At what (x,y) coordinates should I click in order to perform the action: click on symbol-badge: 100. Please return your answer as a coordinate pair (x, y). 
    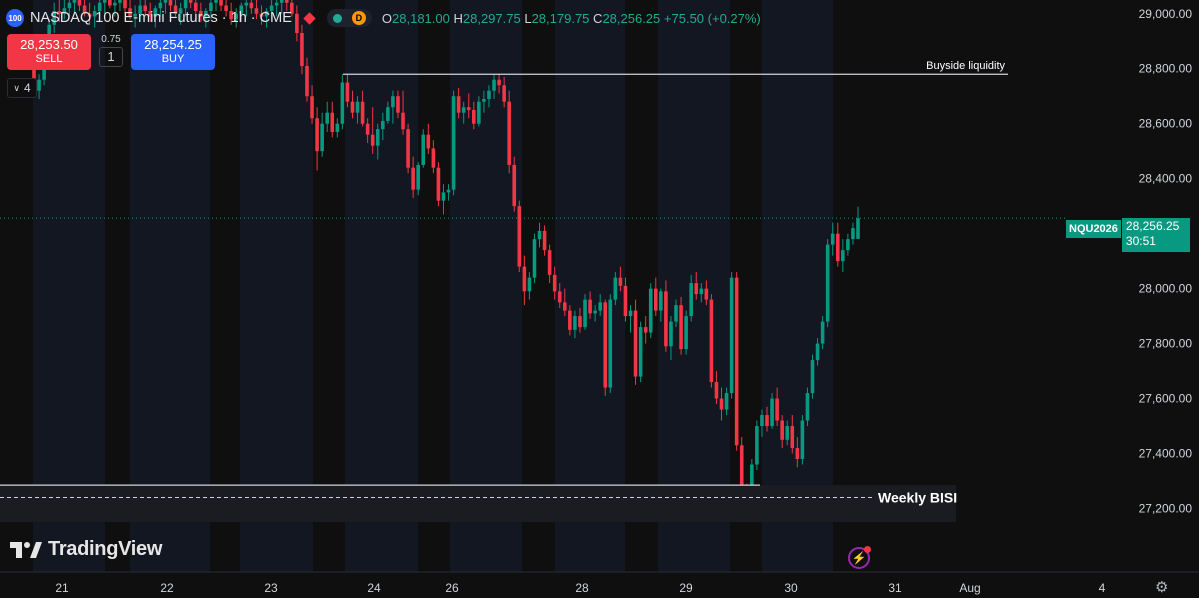
    Looking at the image, I should click on (15, 18).